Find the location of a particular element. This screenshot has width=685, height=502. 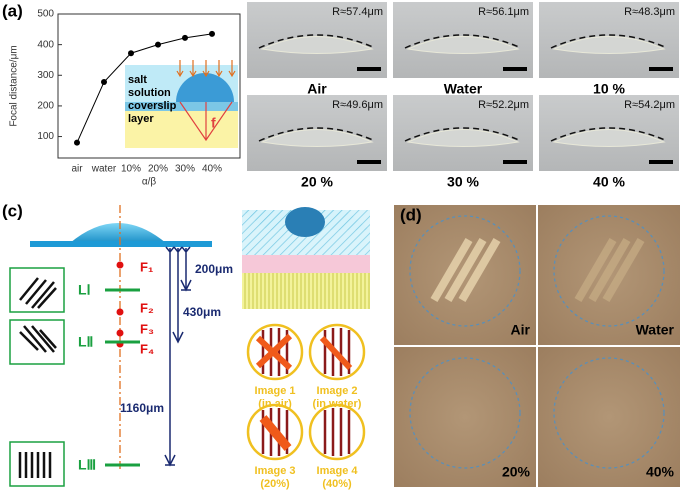

inset-layer is located at coordinates (181, 129).